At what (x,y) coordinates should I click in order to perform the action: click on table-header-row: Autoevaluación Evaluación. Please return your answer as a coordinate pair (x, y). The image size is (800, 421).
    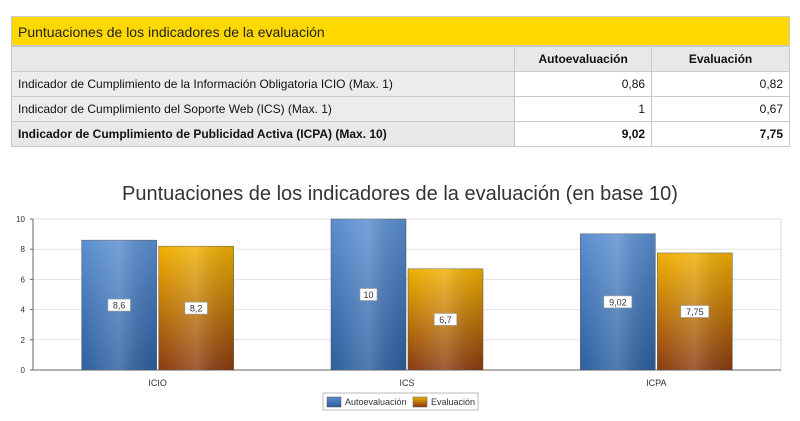
    Looking at the image, I should click on (400, 59).